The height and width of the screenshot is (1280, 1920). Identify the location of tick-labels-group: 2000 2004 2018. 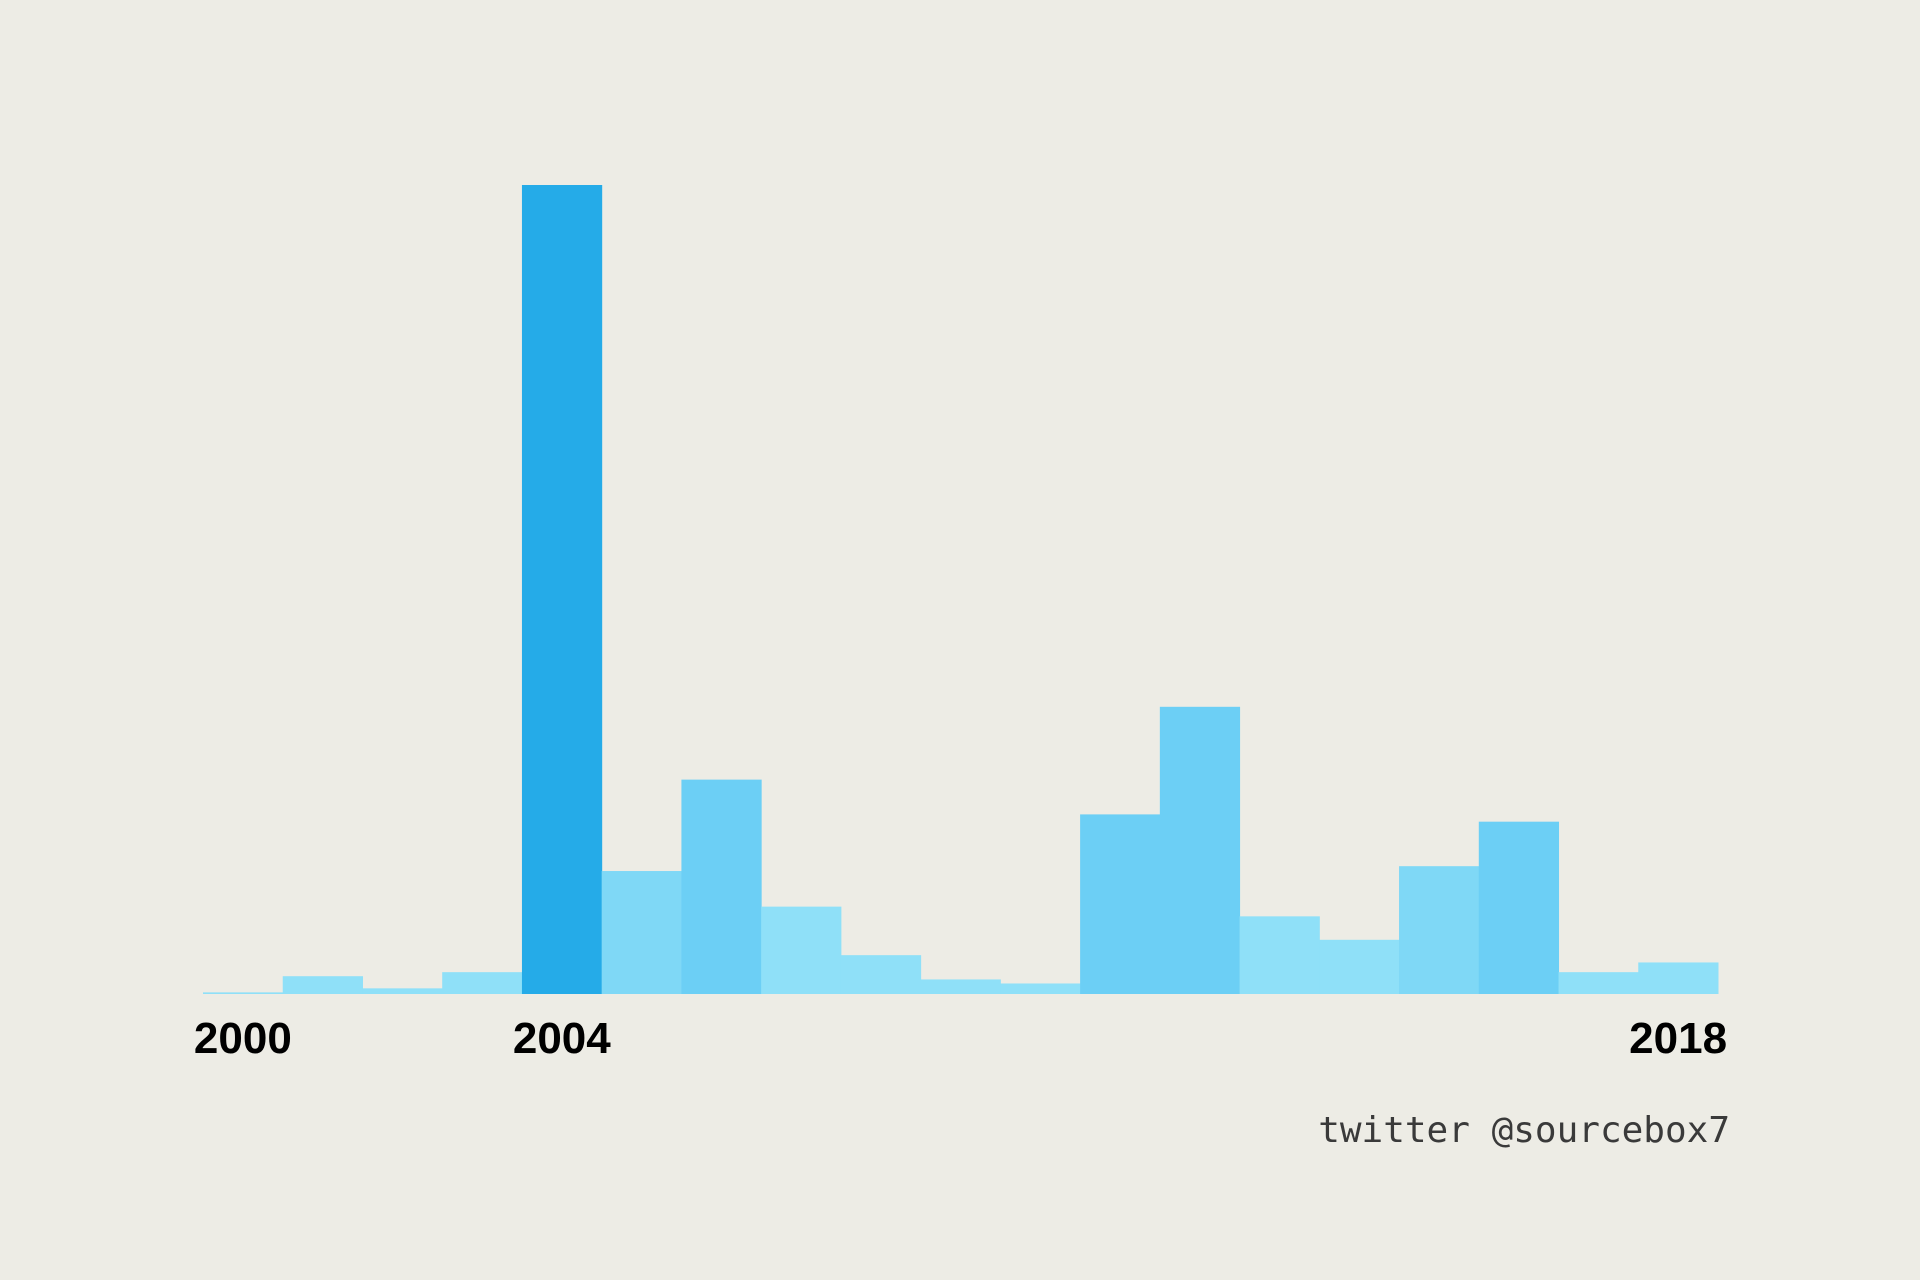
(960, 1038).